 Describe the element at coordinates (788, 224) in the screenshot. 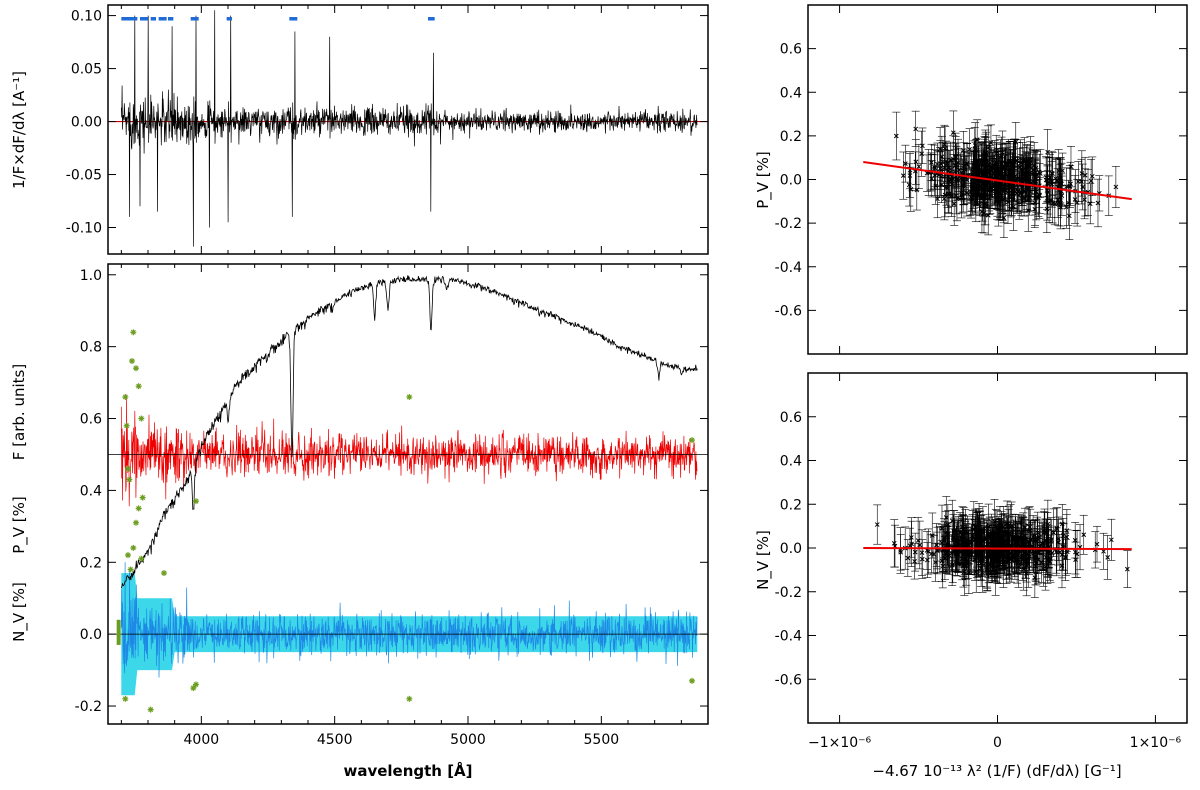

I see `y-tick-label: -0.2` at that location.